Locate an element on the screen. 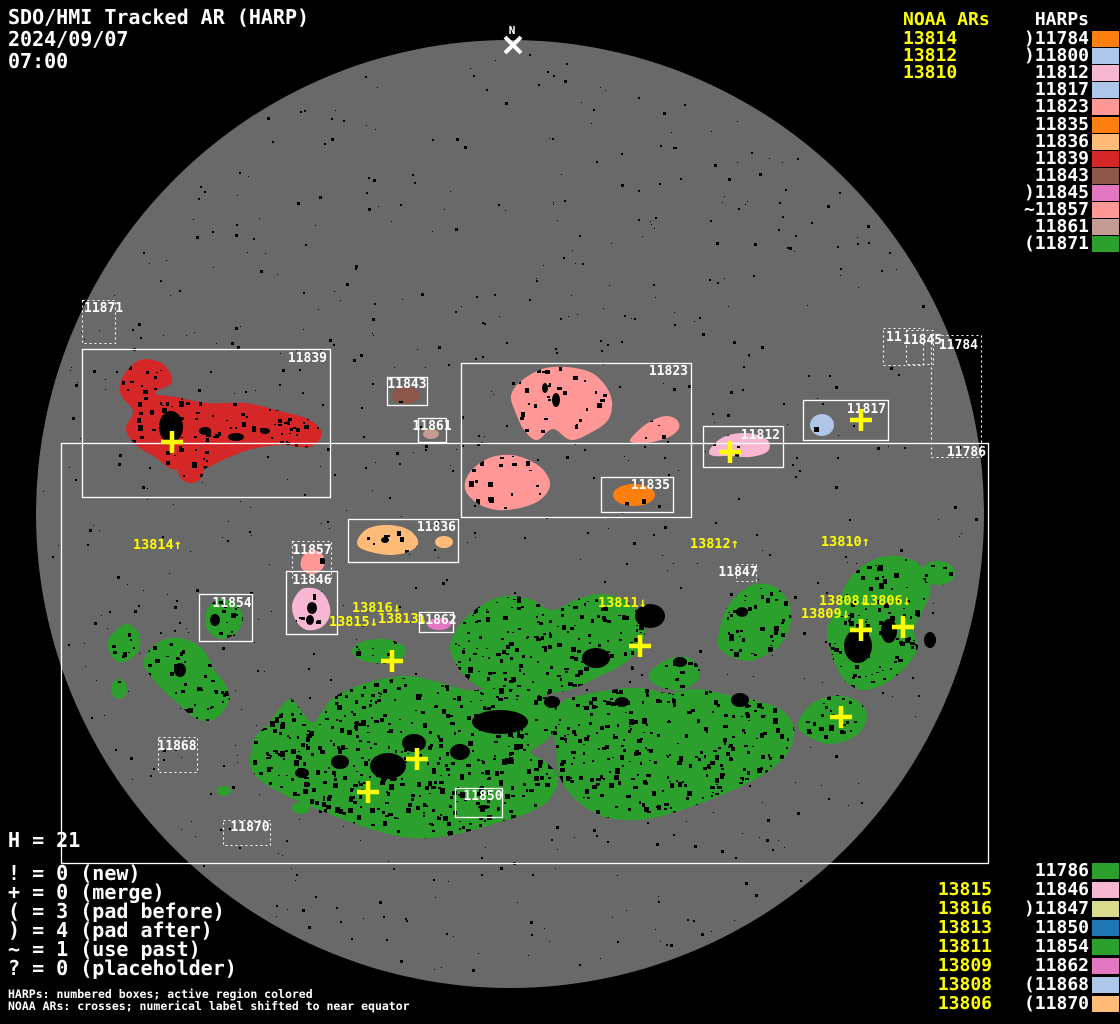 The width and height of the screenshot is (1120, 1024). harp-box-label-11812: 11812 is located at coordinates (760, 435).